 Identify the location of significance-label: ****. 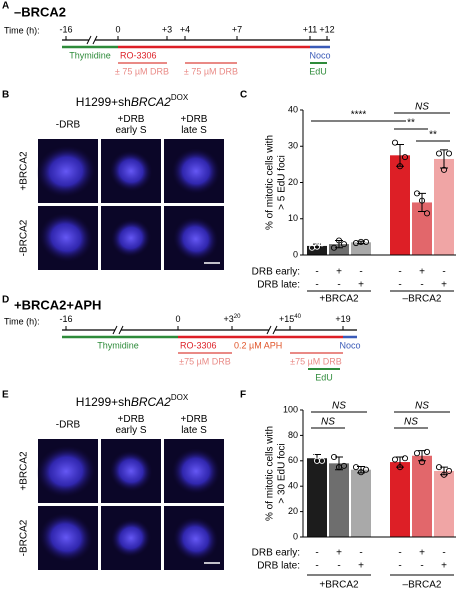
(359, 115).